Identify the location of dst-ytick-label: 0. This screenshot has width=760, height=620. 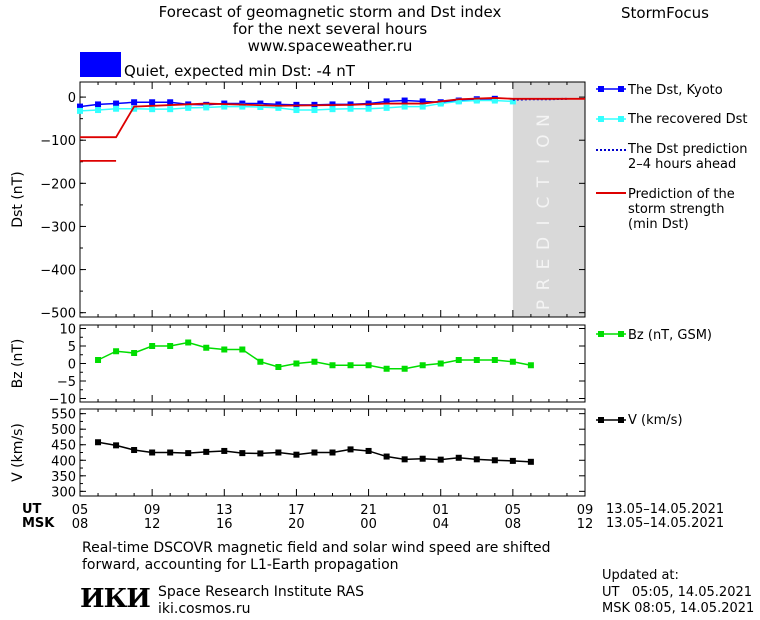
(72, 98).